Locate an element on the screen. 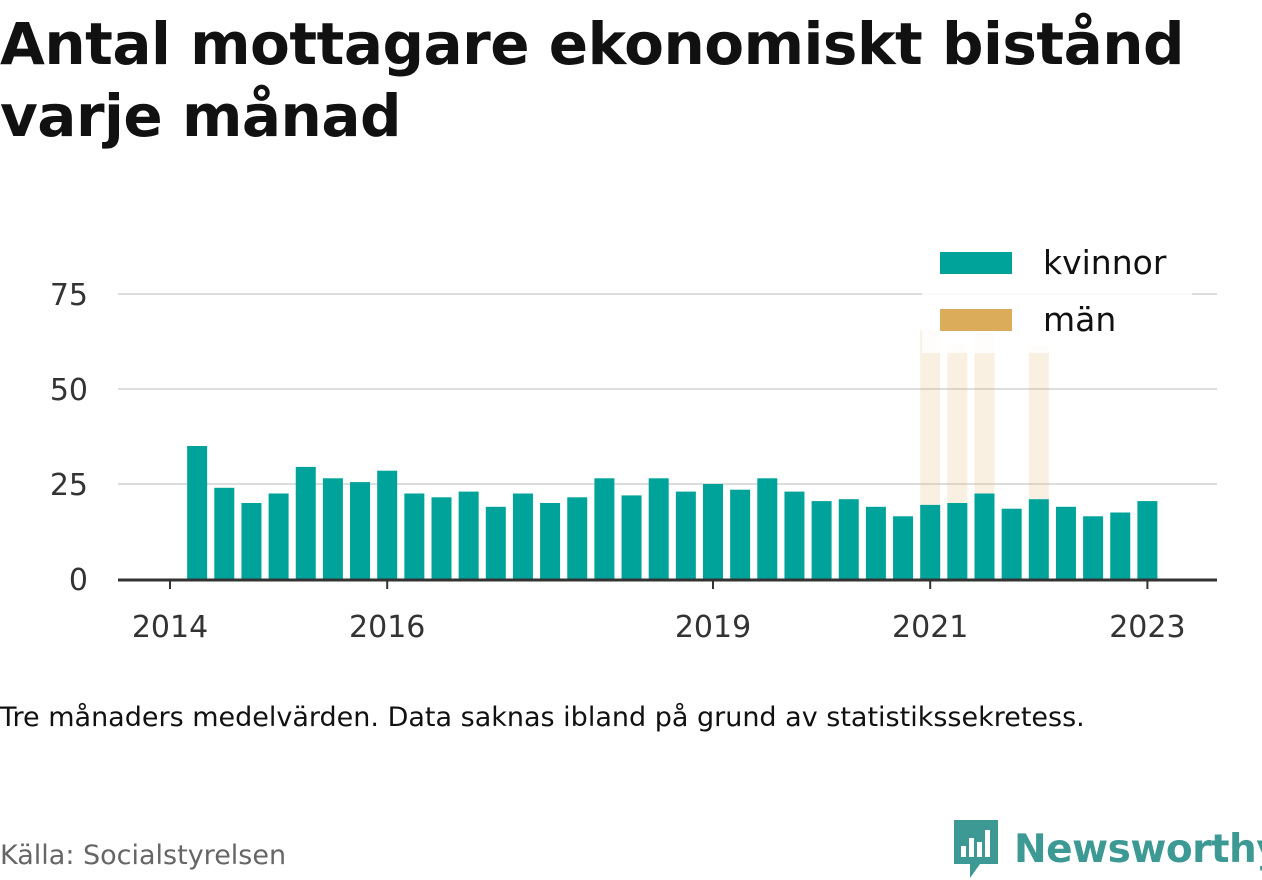 The width and height of the screenshot is (1262, 880). legend-kvinnor-label: kvinnor is located at coordinates (1105, 262).